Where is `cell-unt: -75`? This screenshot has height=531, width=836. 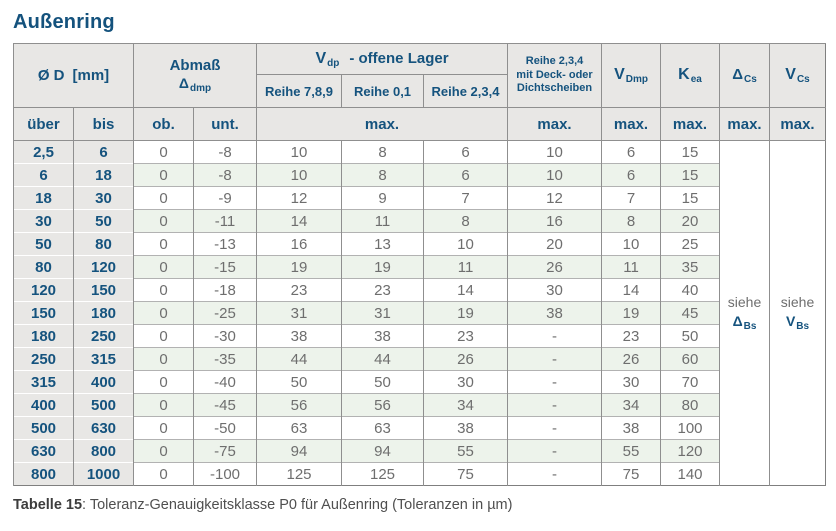 cell-unt: -75 is located at coordinates (225, 451).